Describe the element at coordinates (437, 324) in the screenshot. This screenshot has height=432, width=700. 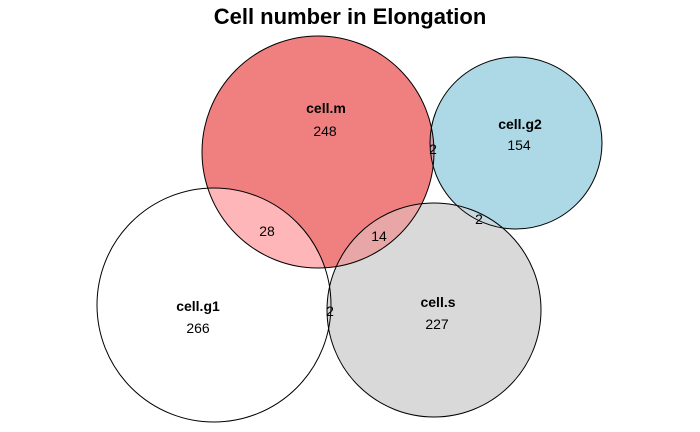
I see `count-cell-s: 227` at that location.